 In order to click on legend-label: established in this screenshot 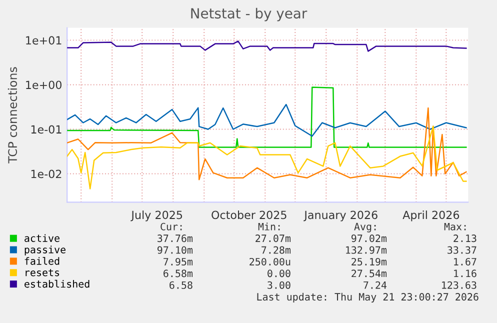, I will do `click(57, 284)`.